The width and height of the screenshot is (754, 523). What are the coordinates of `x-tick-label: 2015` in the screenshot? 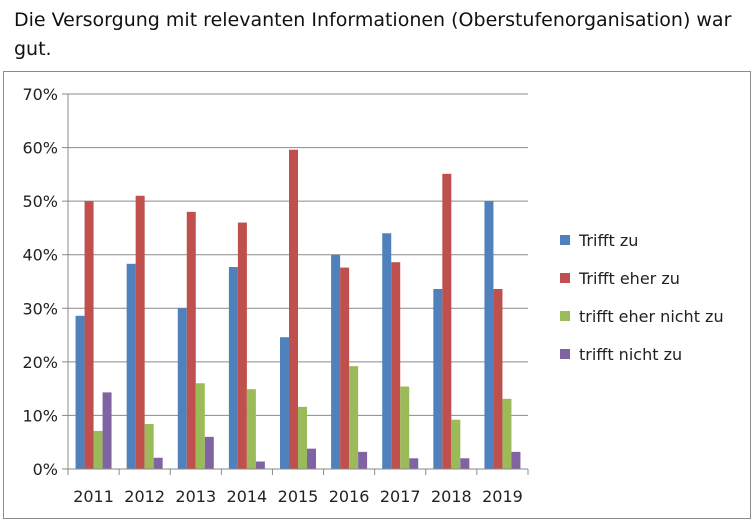 It's located at (298, 496).